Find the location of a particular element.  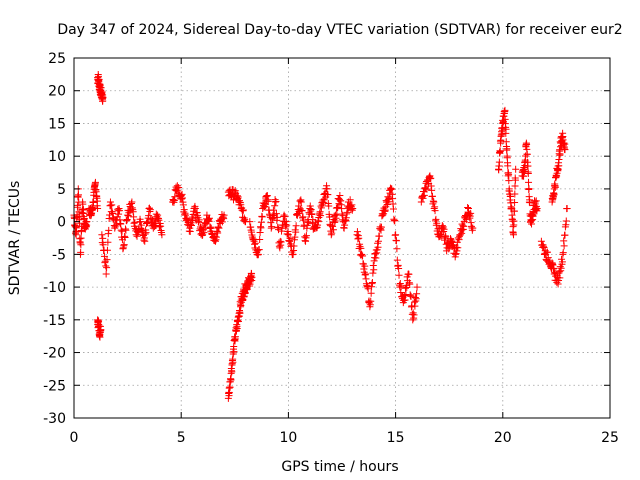

x-tick-labels: 0 5 10 15 20 25 is located at coordinates (344, 438).